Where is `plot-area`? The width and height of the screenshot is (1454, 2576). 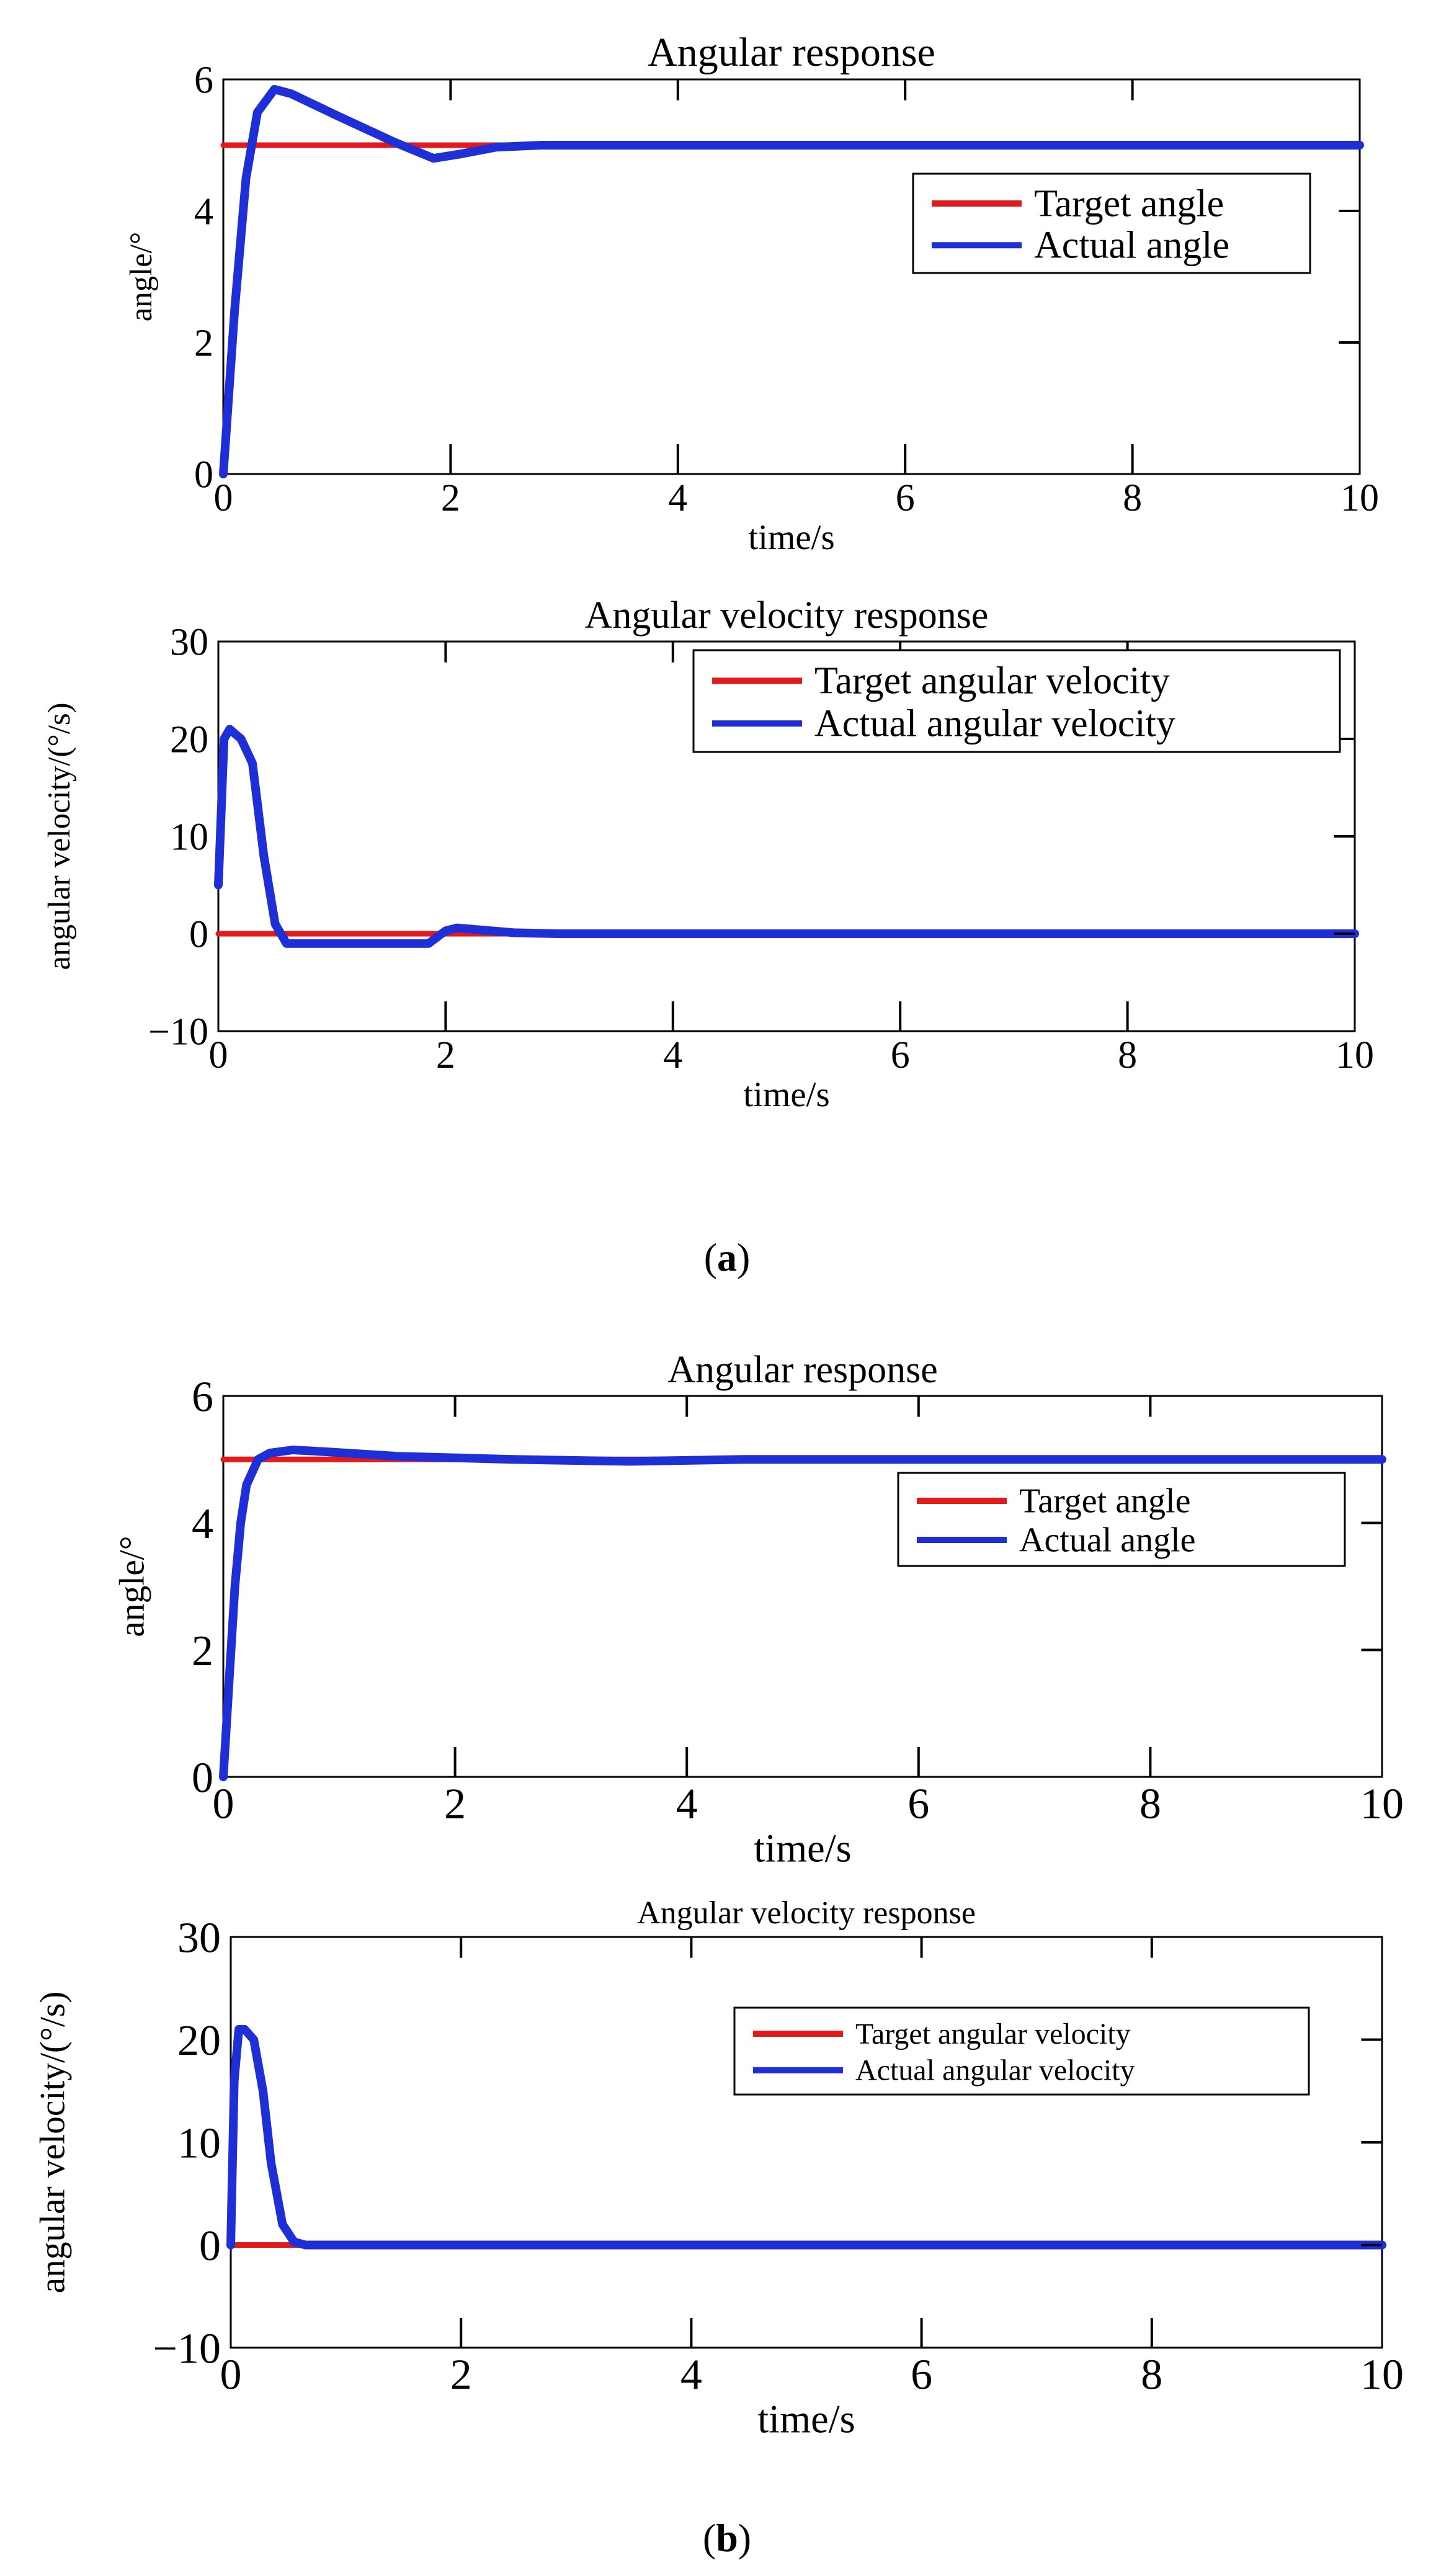
plot-area is located at coordinates (806, 2142).